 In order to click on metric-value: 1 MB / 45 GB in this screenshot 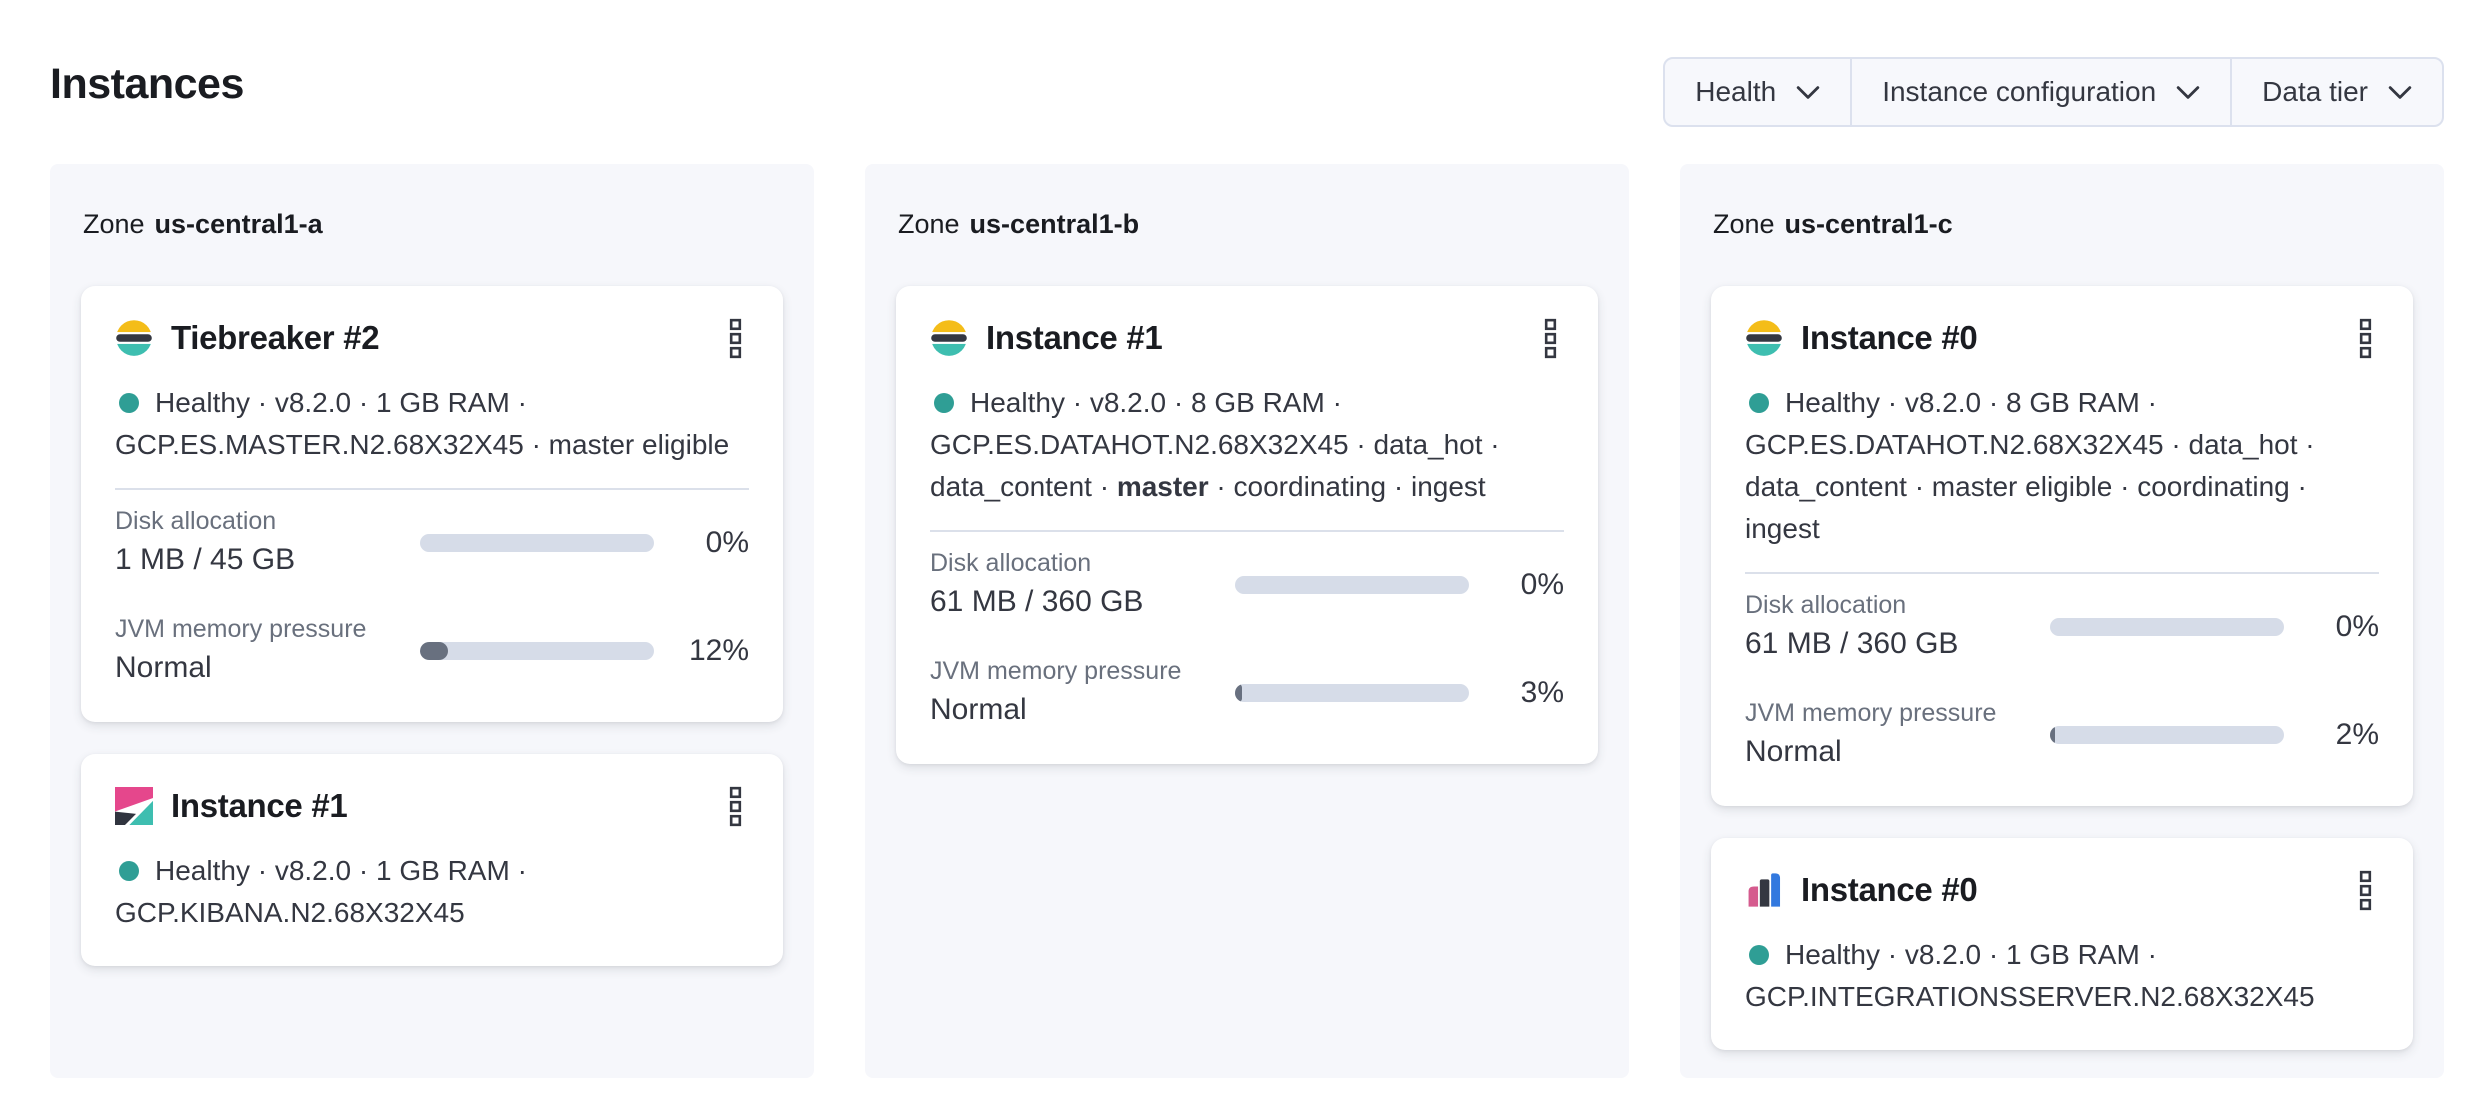, I will do `click(205, 559)`.